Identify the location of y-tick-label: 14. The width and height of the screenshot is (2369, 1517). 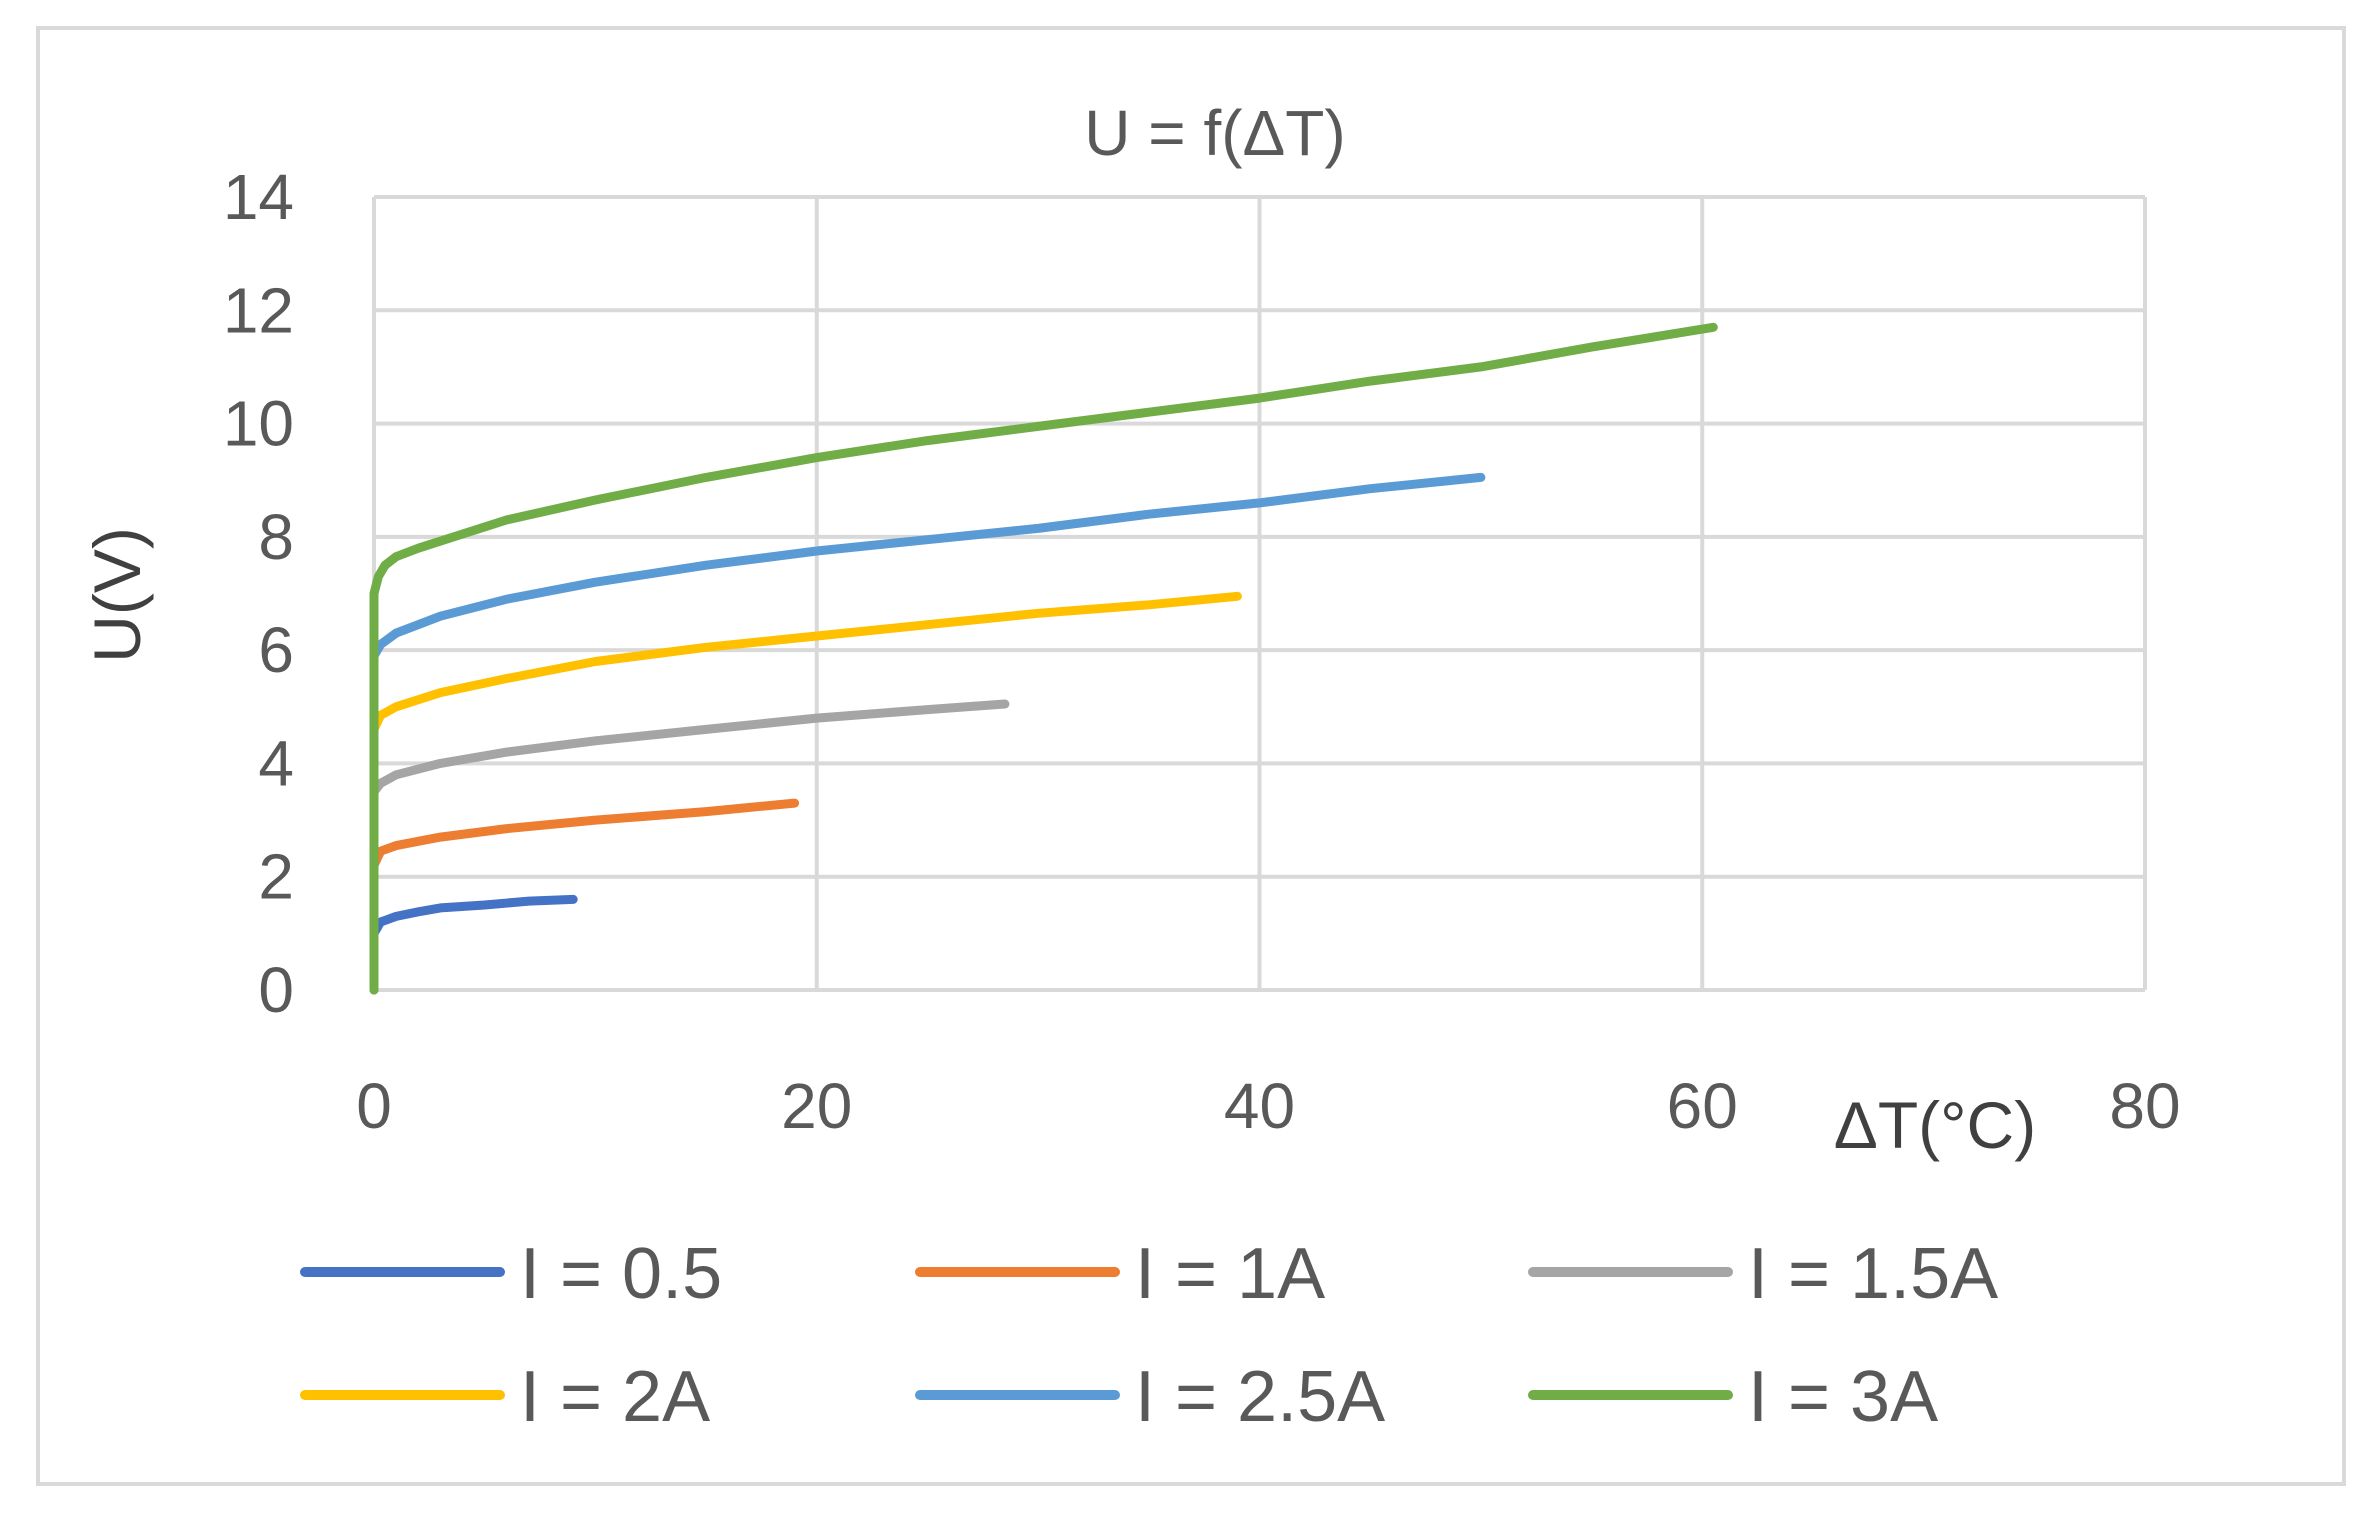
(258, 197).